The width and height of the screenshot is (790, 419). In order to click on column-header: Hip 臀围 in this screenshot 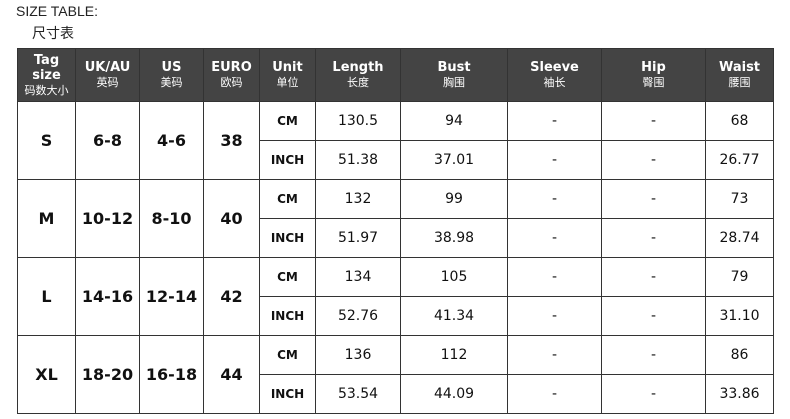, I will do `click(653, 75)`.